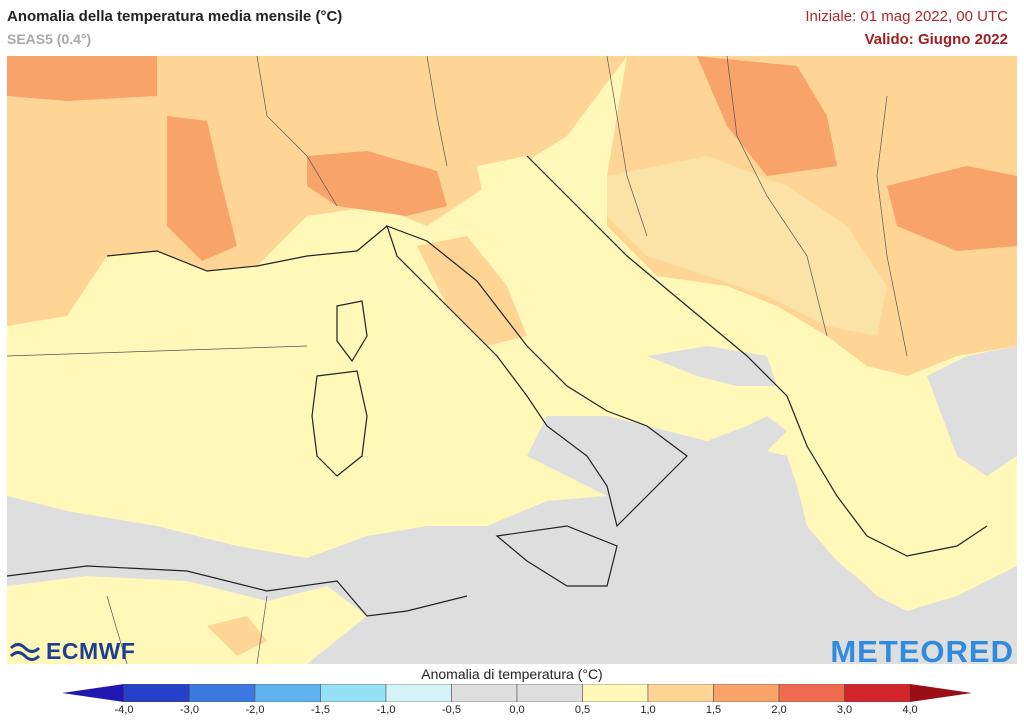 Image resolution: width=1024 pixels, height=720 pixels. Describe the element at coordinates (844, 710) in the screenshot. I see `legend-tick-label: 3,0` at that location.